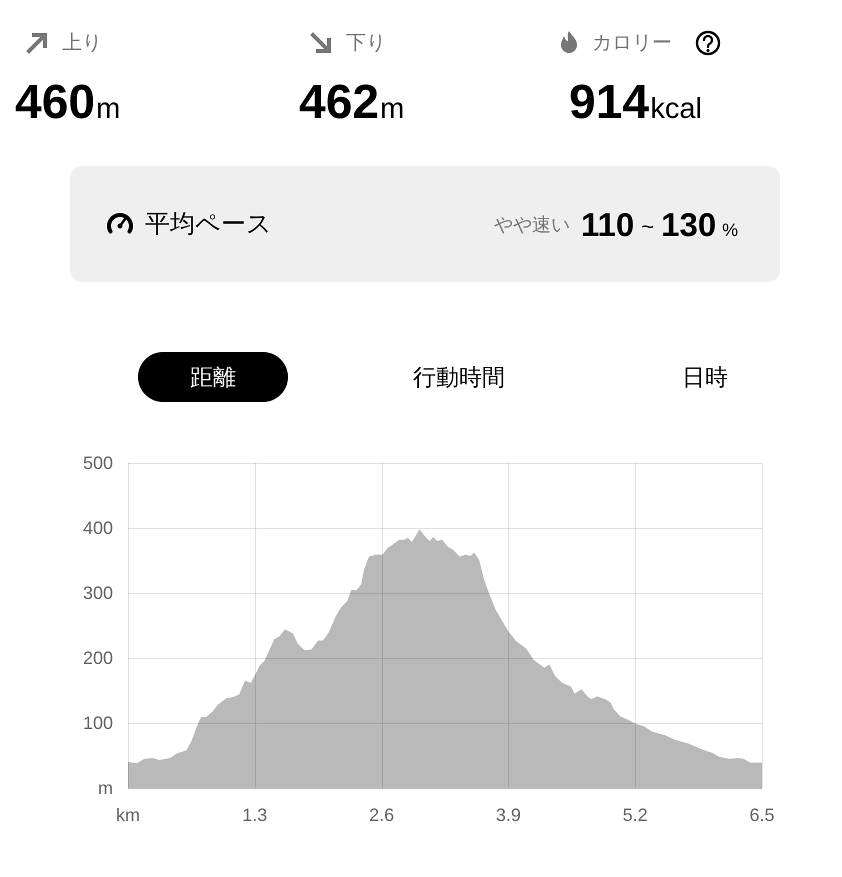 The image size is (842, 877). I want to click on text: kcal, so click(676, 109).